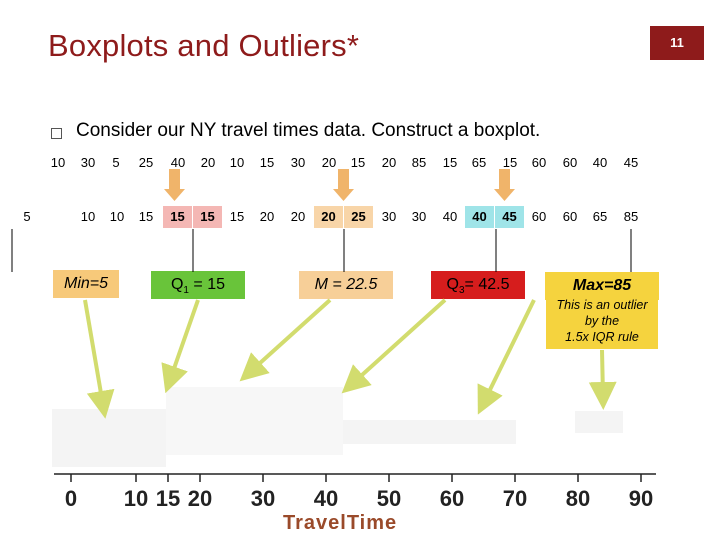 This screenshot has height=540, width=720. Describe the element at coordinates (461, 291) in the screenshot. I see `q3-subscript: 3` at that location.